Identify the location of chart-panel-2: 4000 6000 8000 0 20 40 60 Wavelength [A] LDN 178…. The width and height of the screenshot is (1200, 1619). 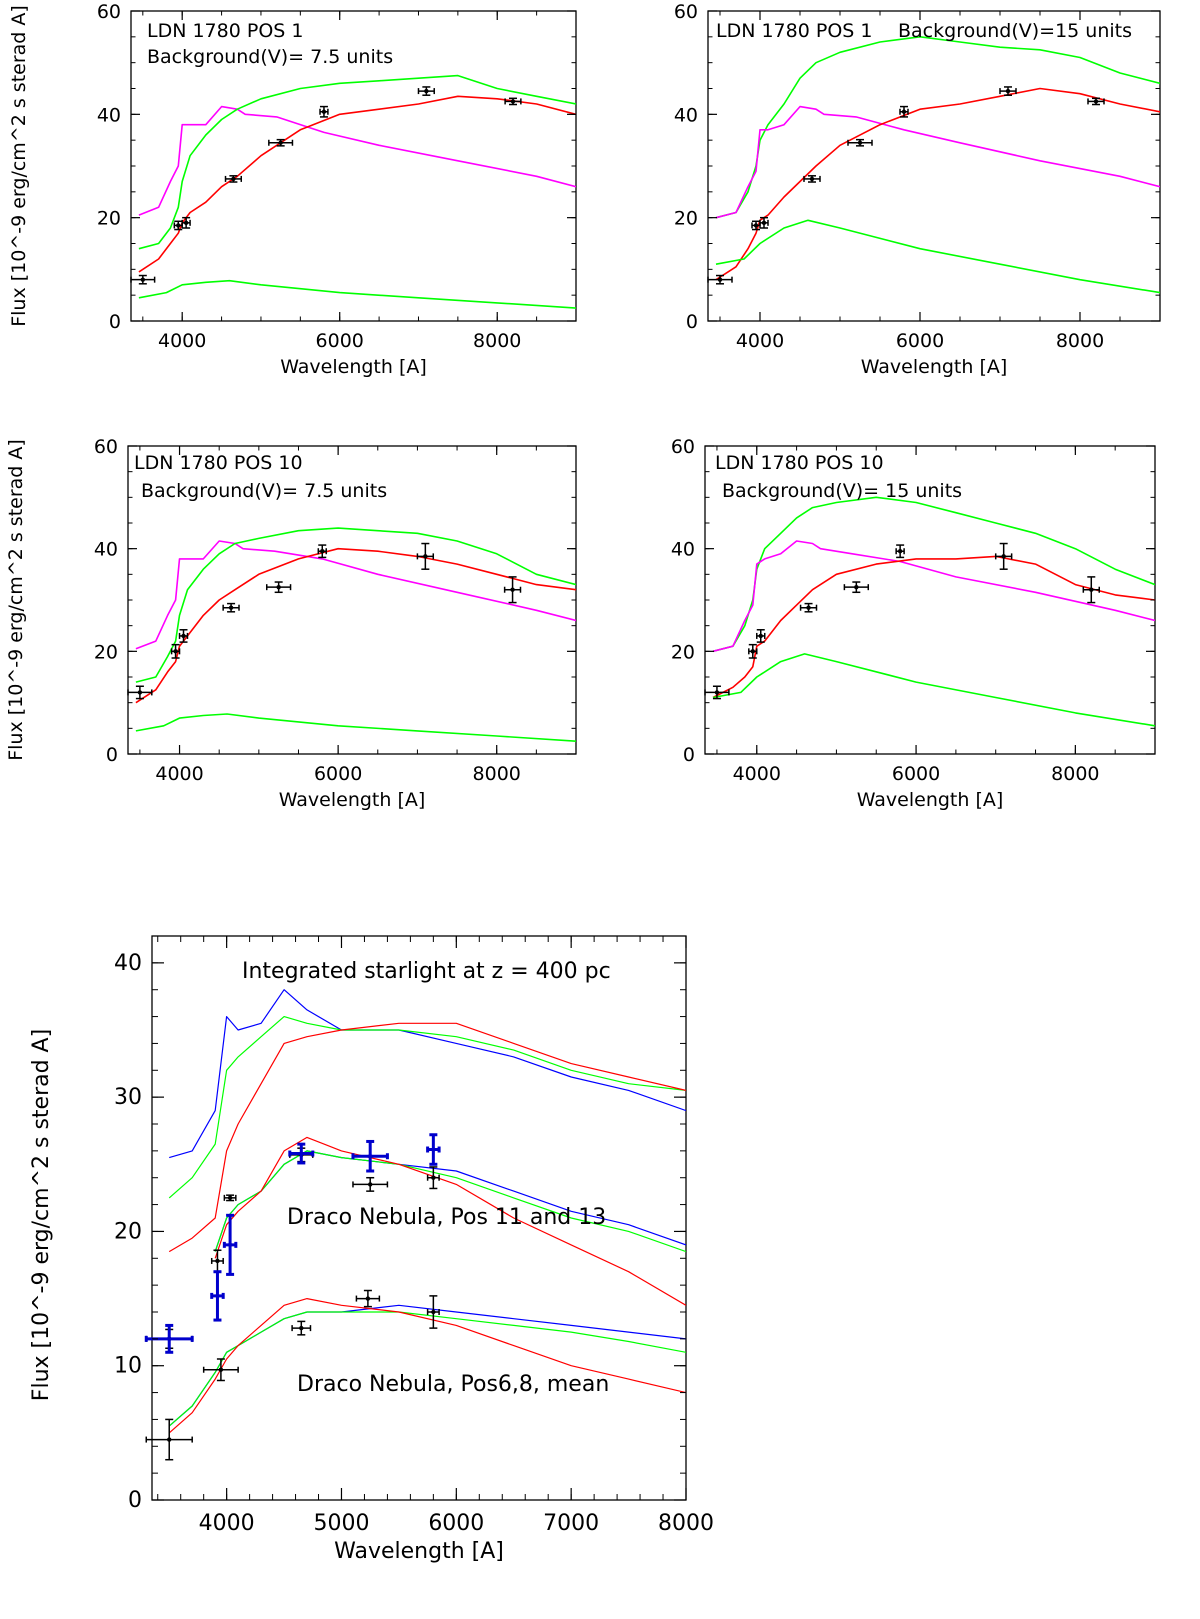
(917, 189).